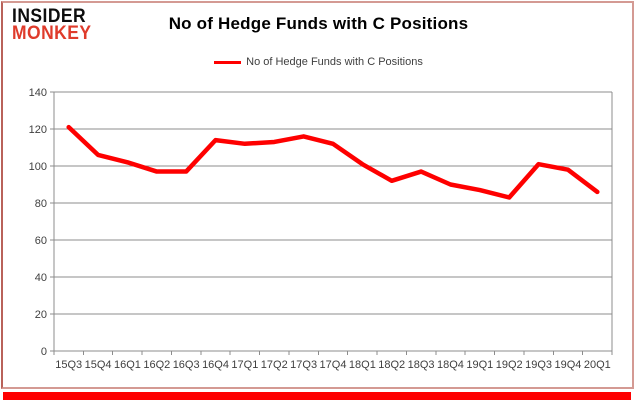 The width and height of the screenshot is (637, 408). I want to click on svg-text: 16Q2, so click(156, 365).